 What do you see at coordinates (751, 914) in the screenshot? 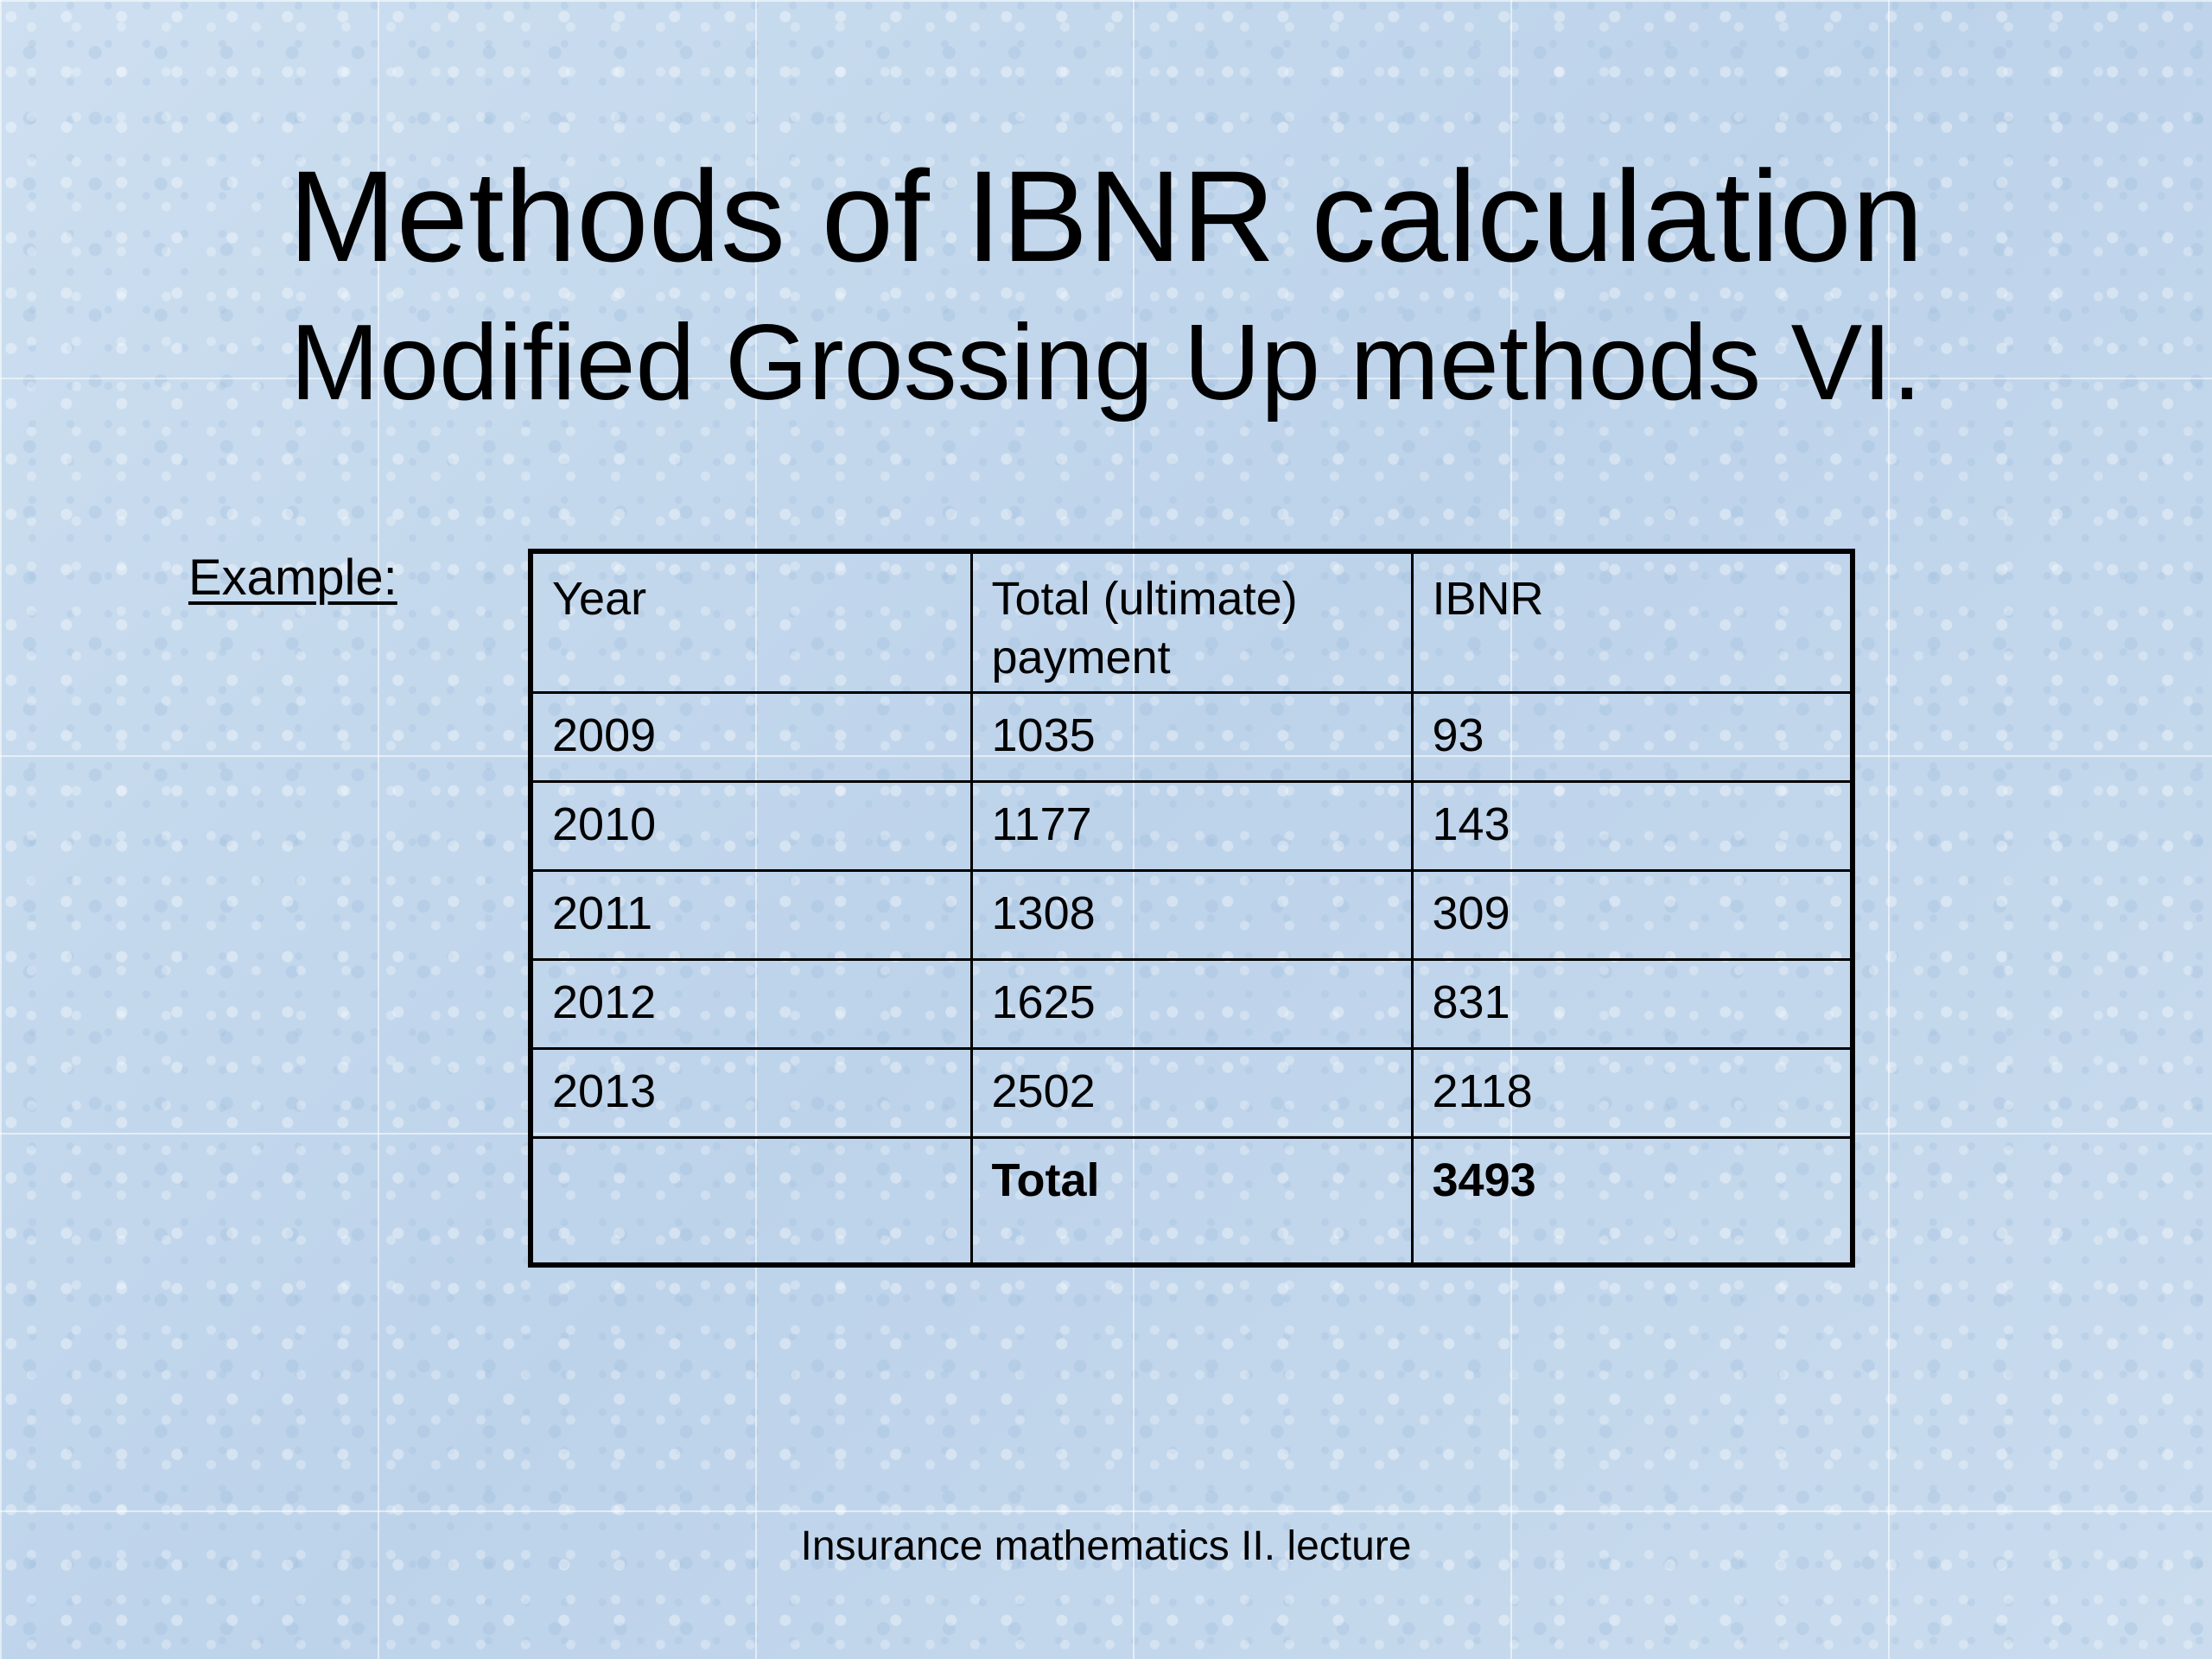
I see `cell-year: 2011` at bounding box center [751, 914].